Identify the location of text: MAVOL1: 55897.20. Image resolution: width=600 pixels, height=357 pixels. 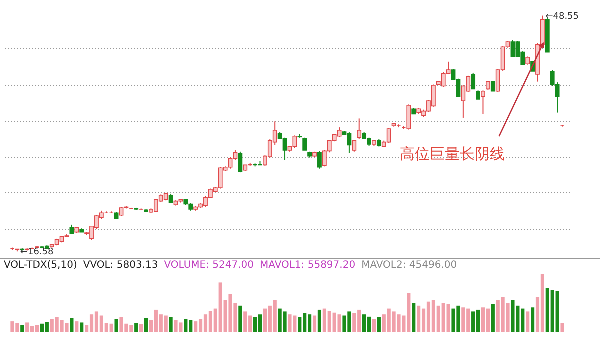
(308, 265).